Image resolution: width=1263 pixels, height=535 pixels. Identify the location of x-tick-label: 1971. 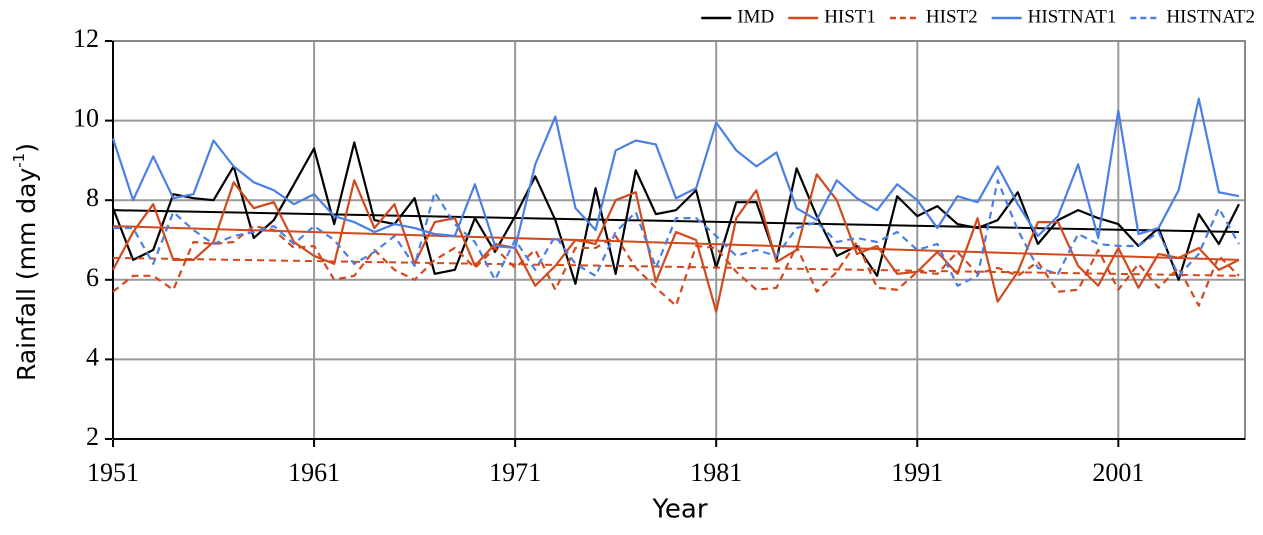
(515, 472).